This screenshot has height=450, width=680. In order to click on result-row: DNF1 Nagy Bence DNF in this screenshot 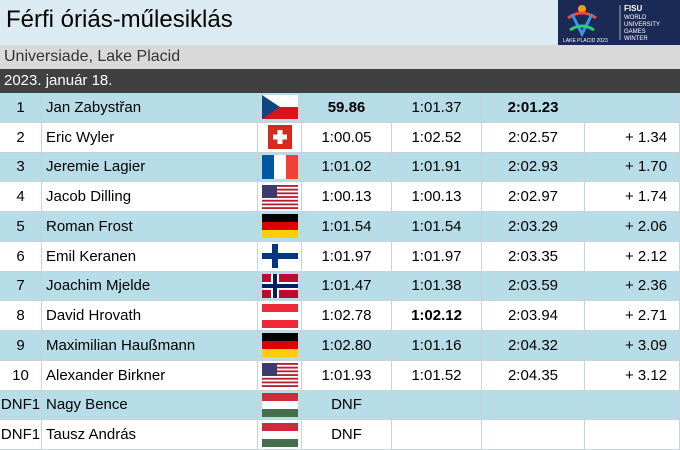, I will do `click(340, 405)`.